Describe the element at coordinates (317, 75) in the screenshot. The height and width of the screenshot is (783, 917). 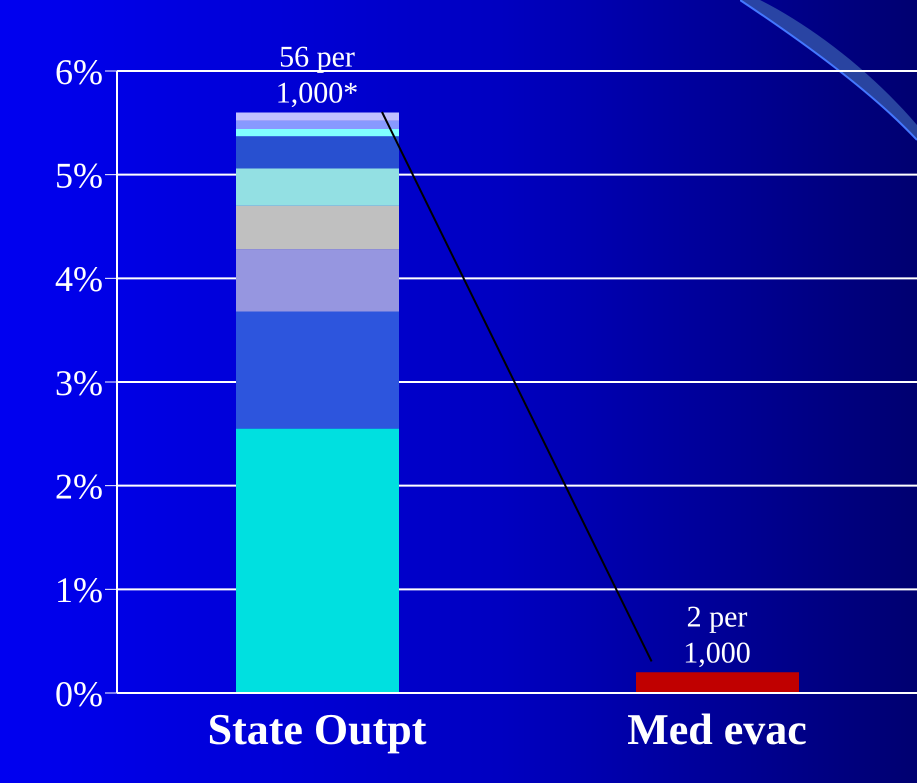
I see `annotation: 56 per 1,000*` at that location.